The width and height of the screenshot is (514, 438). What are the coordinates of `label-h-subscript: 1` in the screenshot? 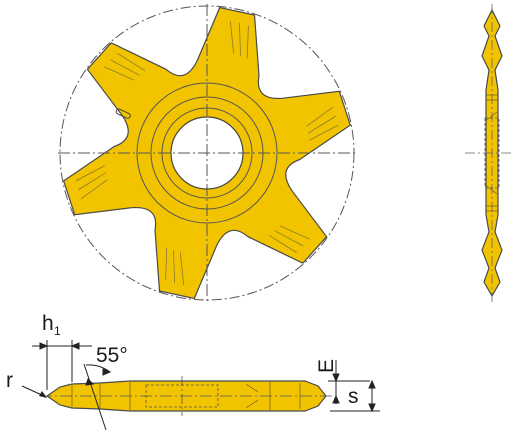 It's located at (57, 331).